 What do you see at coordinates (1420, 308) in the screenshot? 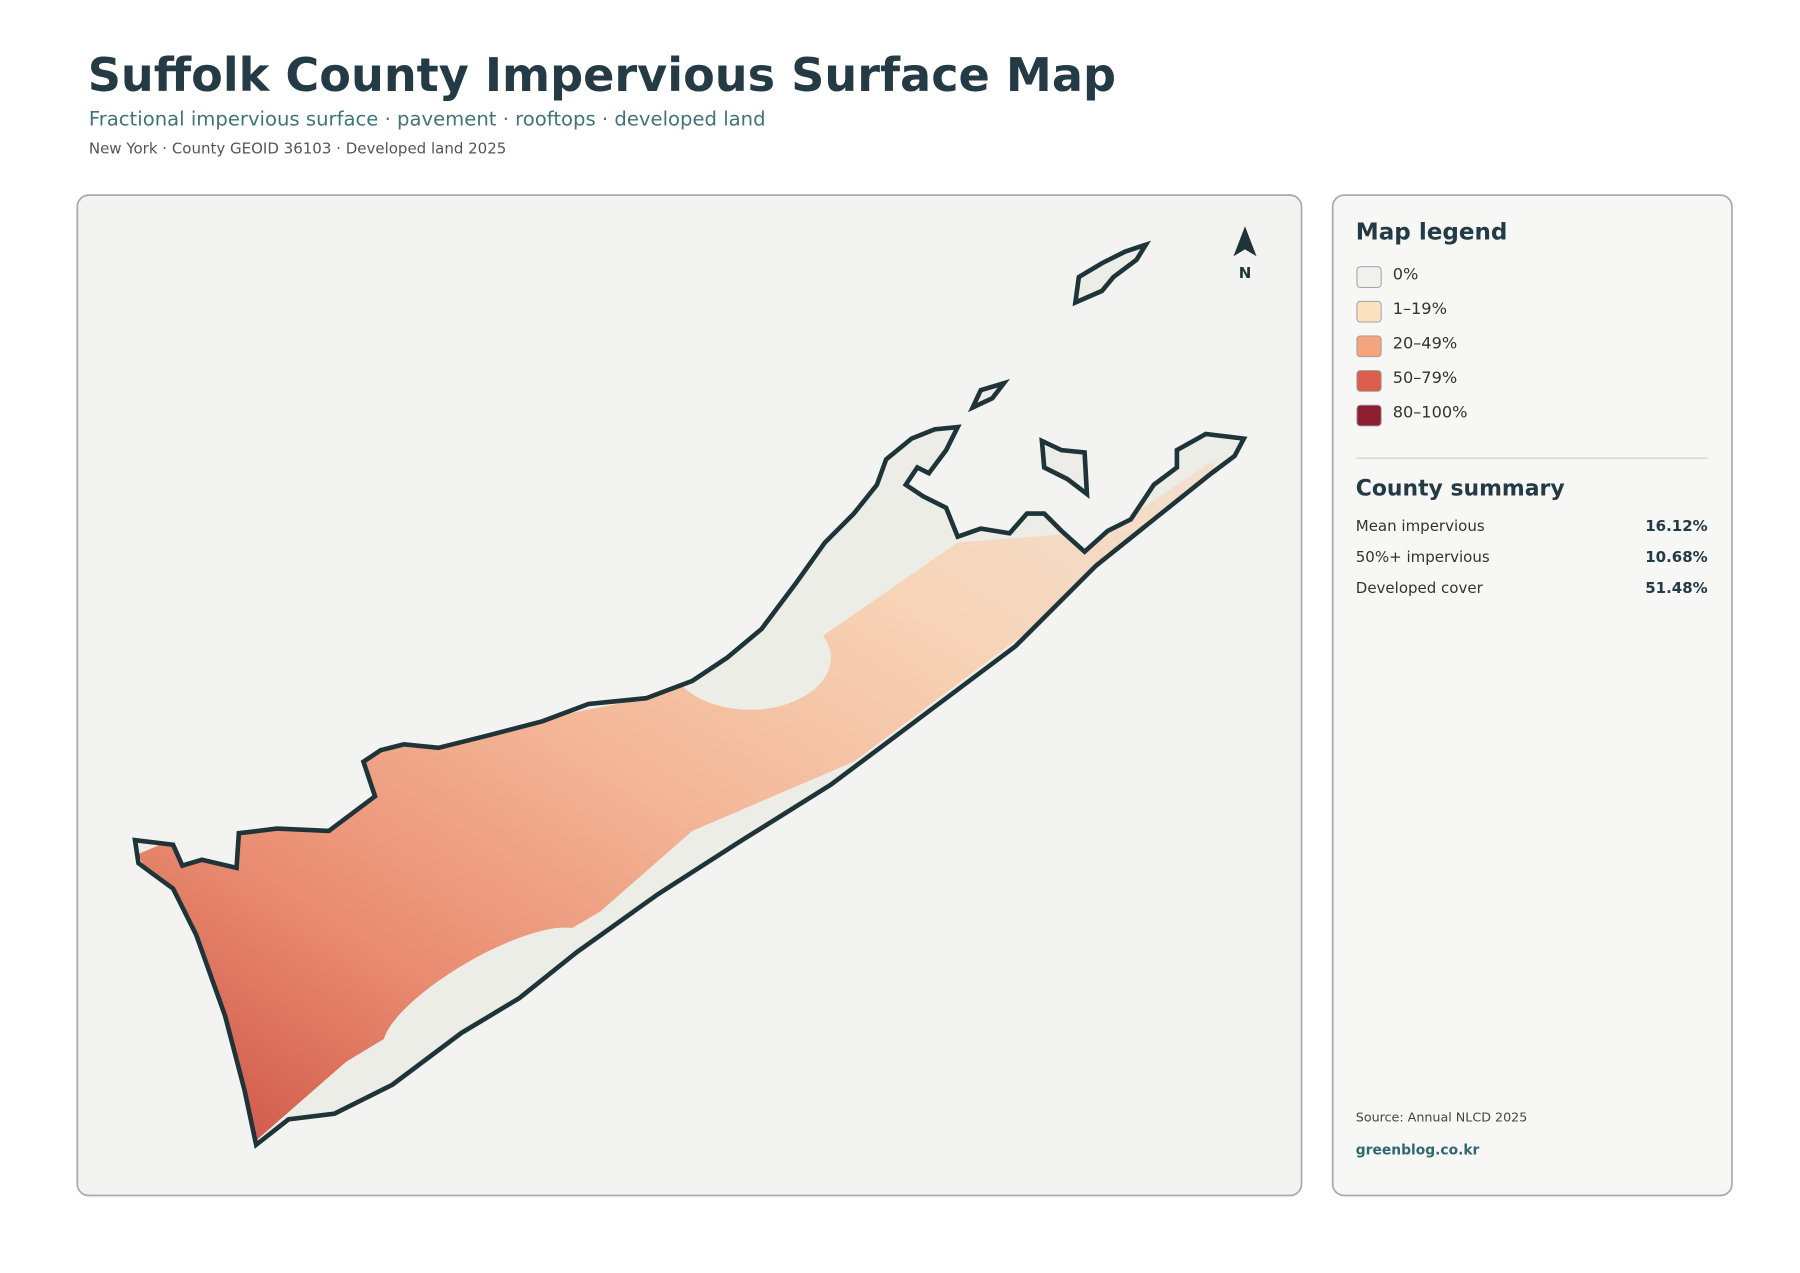
I see `legend-label: 1–19%` at bounding box center [1420, 308].